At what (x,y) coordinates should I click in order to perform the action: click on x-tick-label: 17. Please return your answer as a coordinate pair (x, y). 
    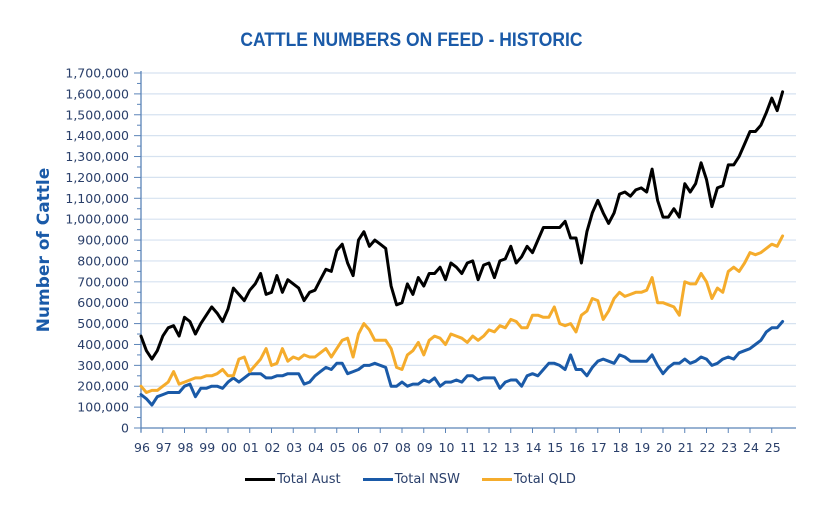
    Looking at the image, I should click on (599, 447).